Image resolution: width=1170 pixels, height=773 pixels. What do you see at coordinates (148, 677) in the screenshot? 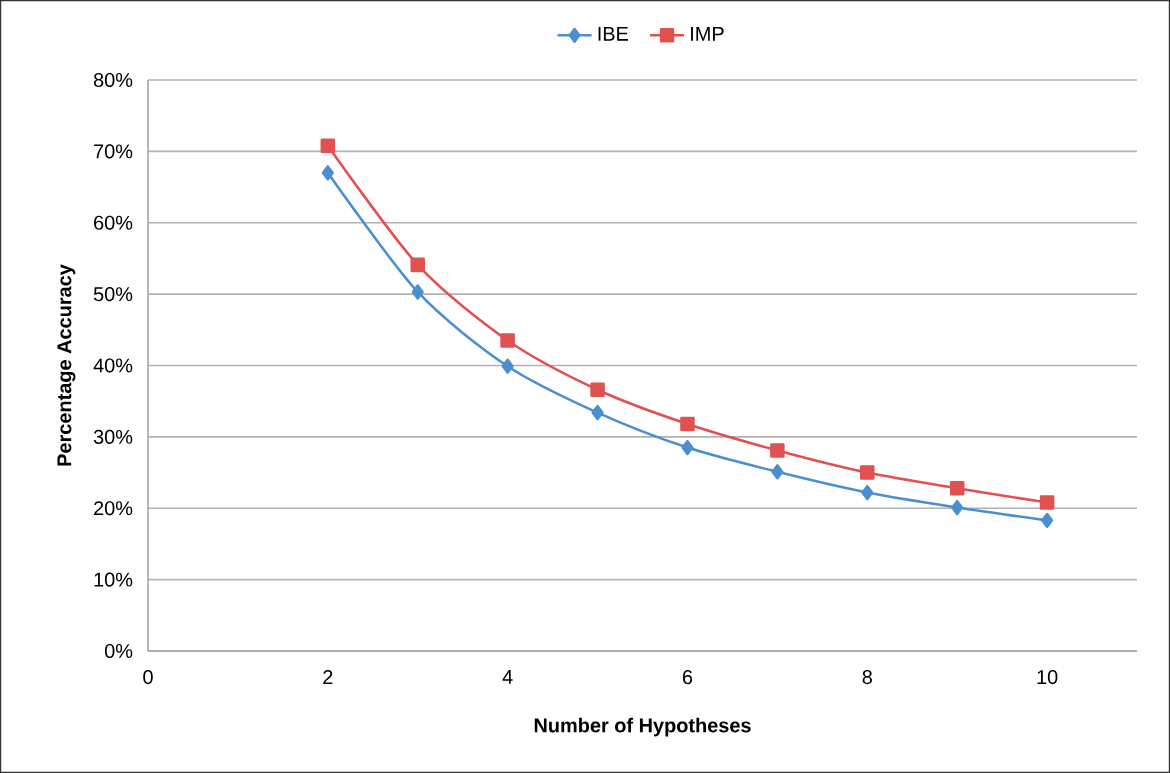
I see `x-tick-label: 0` at bounding box center [148, 677].